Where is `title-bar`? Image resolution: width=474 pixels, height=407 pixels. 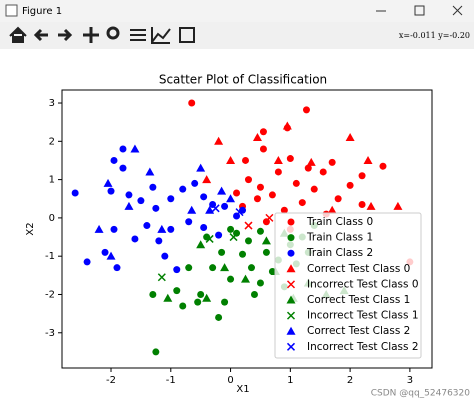 title-bar is located at coordinates (237, 11).